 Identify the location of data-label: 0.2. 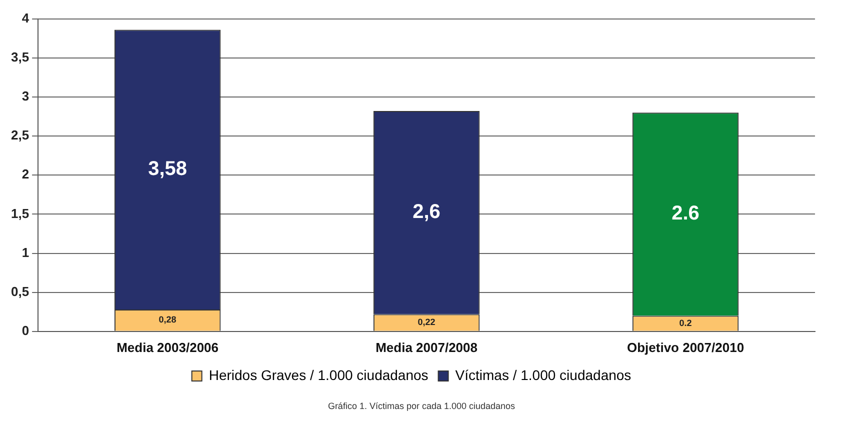
(685, 323).